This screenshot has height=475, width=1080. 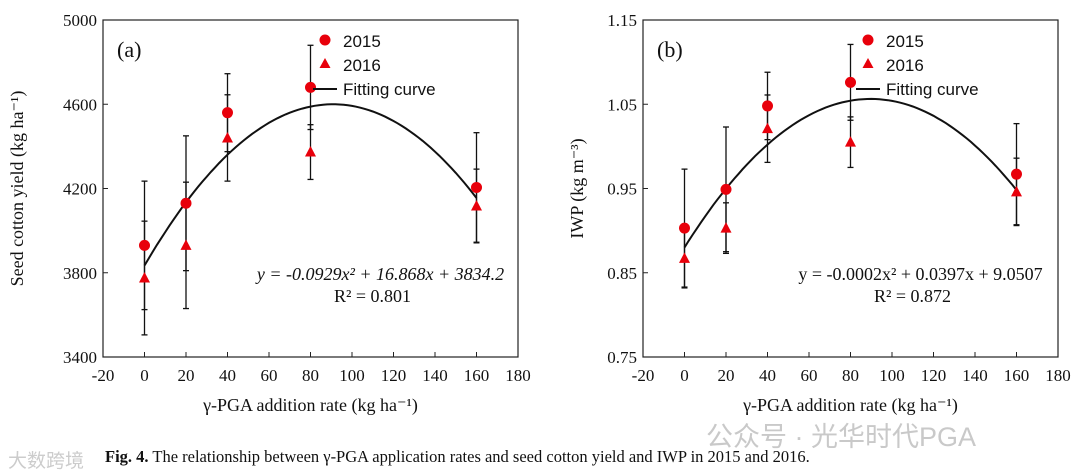 What do you see at coordinates (80, 189) in the screenshot?
I see `y-tick-label: 4200` at bounding box center [80, 189].